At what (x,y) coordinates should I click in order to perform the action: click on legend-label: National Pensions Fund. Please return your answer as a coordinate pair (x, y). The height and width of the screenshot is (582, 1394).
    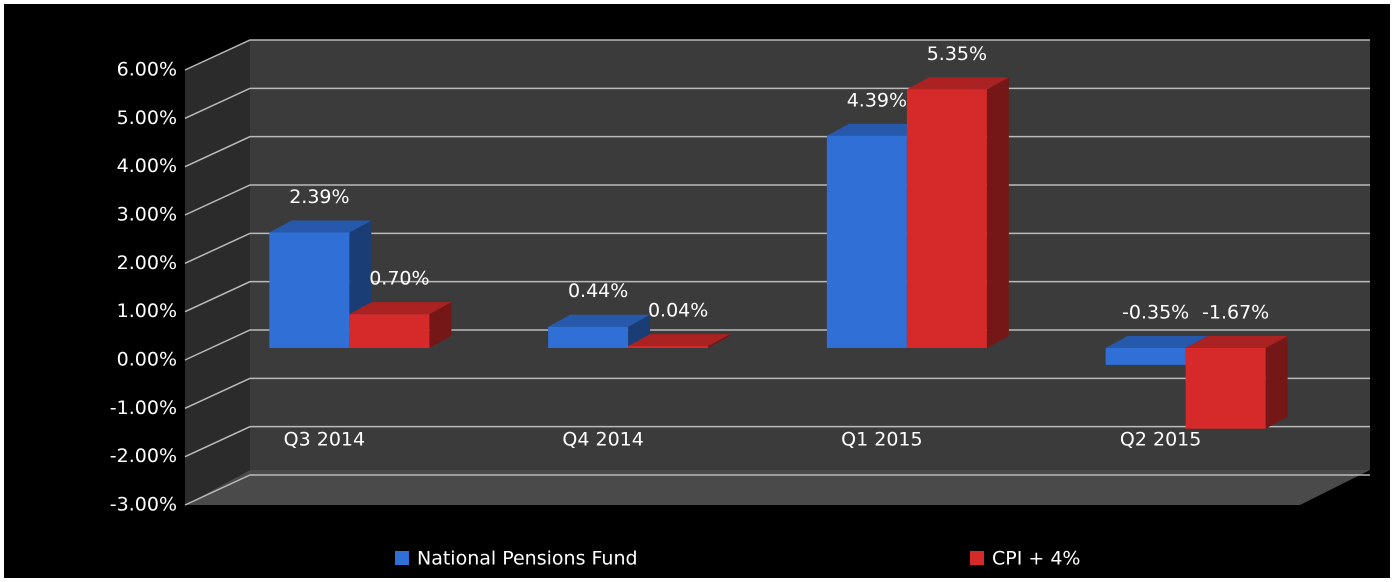
    Looking at the image, I should click on (527, 559).